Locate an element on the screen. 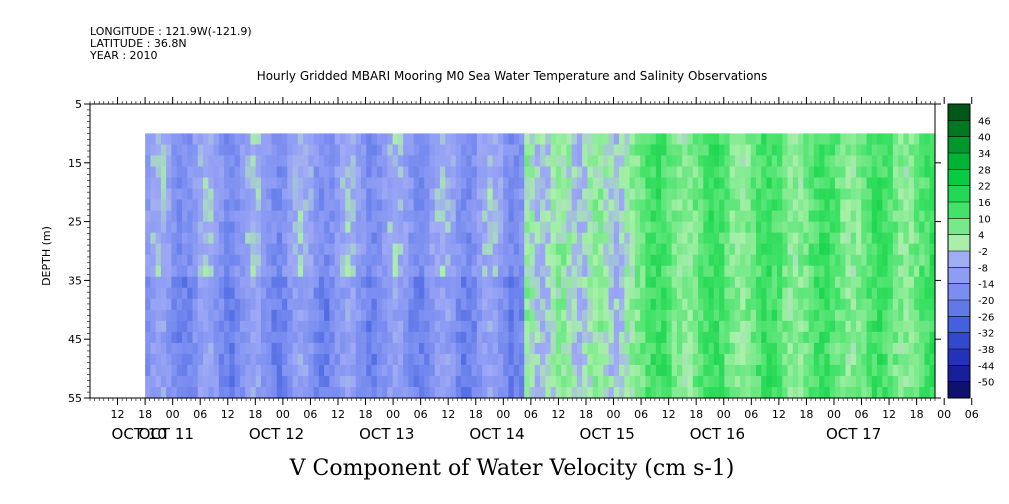 This screenshot has height=504, width=1009. x-hour-label: 06 is located at coordinates (972, 414).